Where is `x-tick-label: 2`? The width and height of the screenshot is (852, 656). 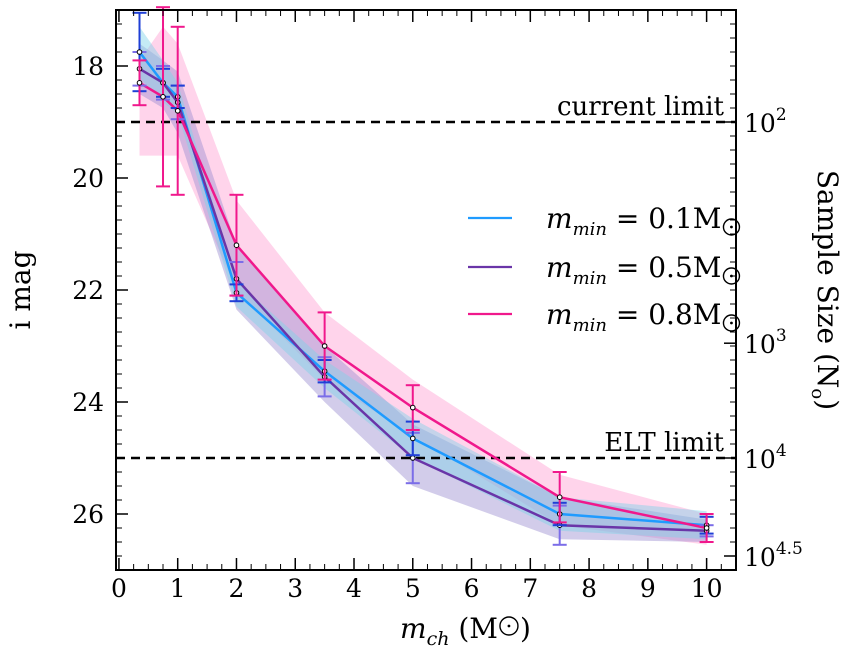 x-tick-label: 2 is located at coordinates (237, 588).